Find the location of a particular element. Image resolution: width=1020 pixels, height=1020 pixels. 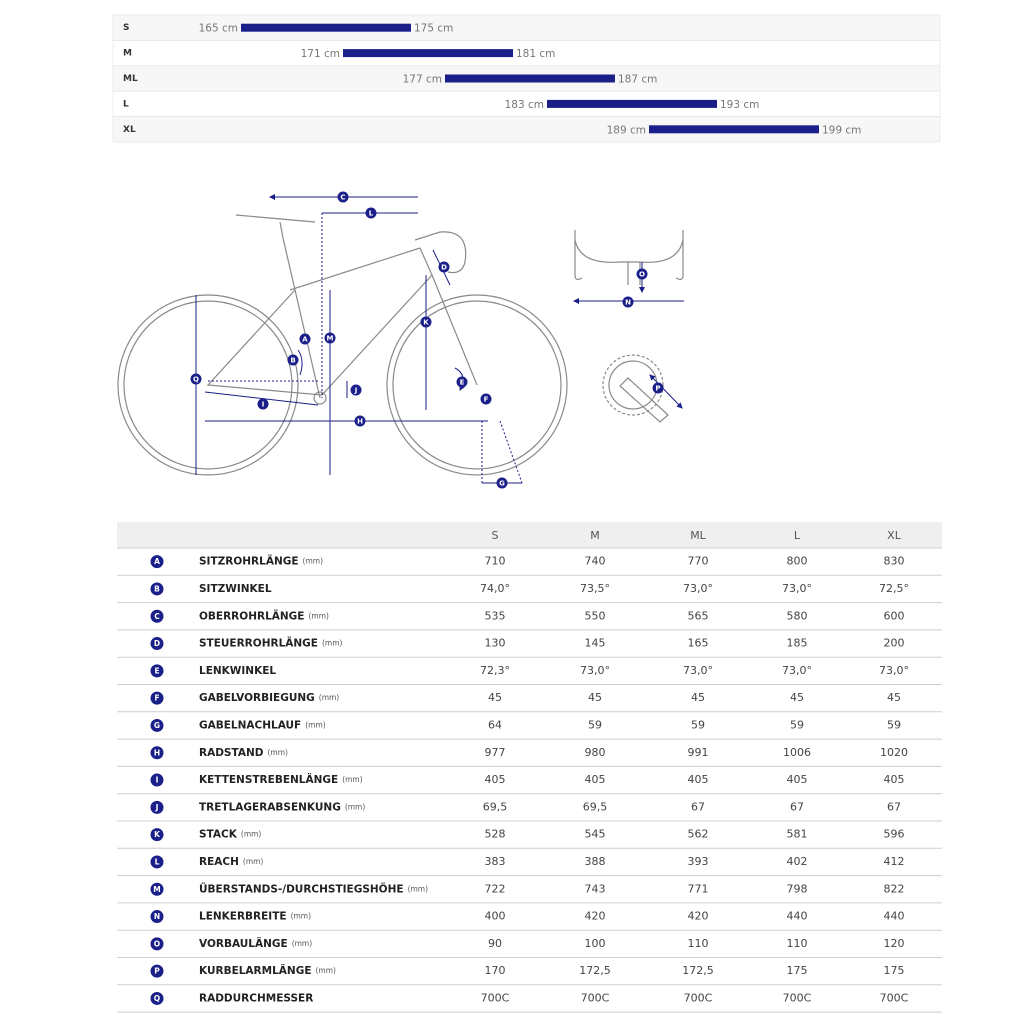

range-max-label: 187 cm is located at coordinates (637, 80).